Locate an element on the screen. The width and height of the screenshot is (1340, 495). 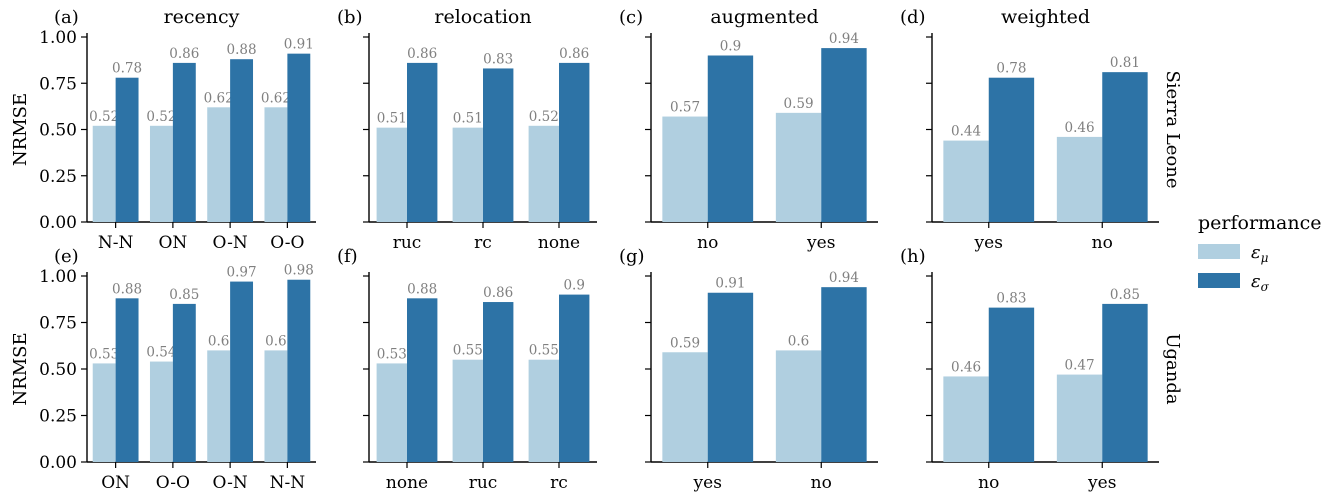
bar-value-label: 0.83 is located at coordinates (498, 59).